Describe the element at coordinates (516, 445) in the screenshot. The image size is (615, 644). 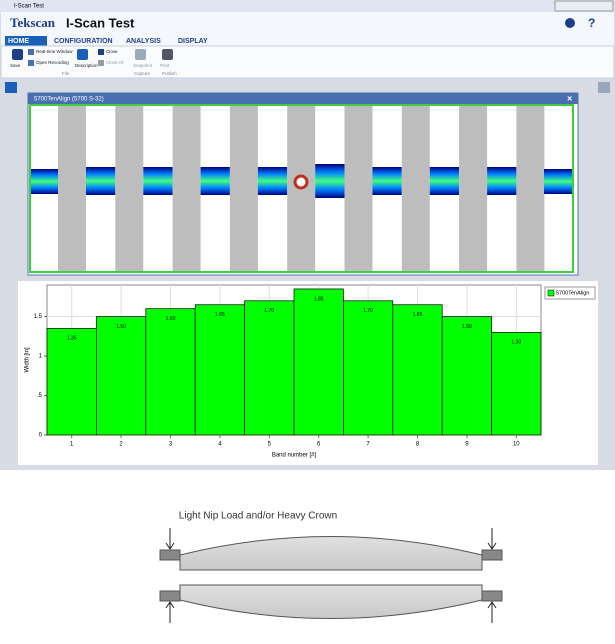
I see `x-tick-label: 10` at that location.